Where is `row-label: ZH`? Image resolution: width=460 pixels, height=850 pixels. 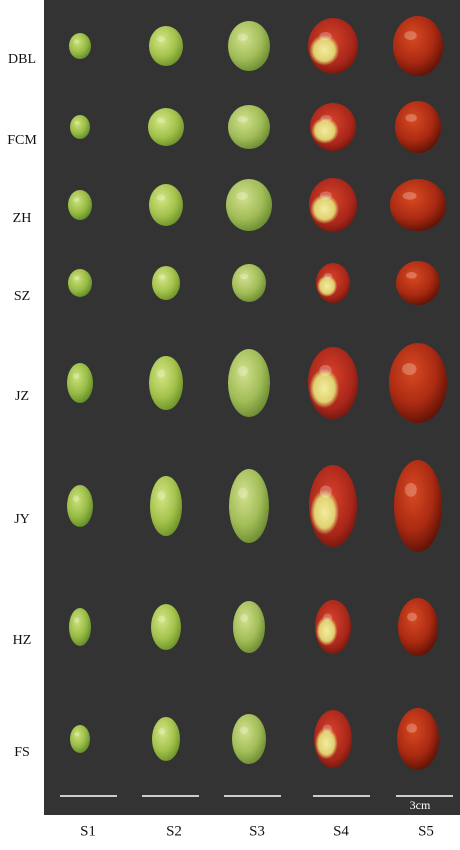
row-label: ZH is located at coordinates (22, 218).